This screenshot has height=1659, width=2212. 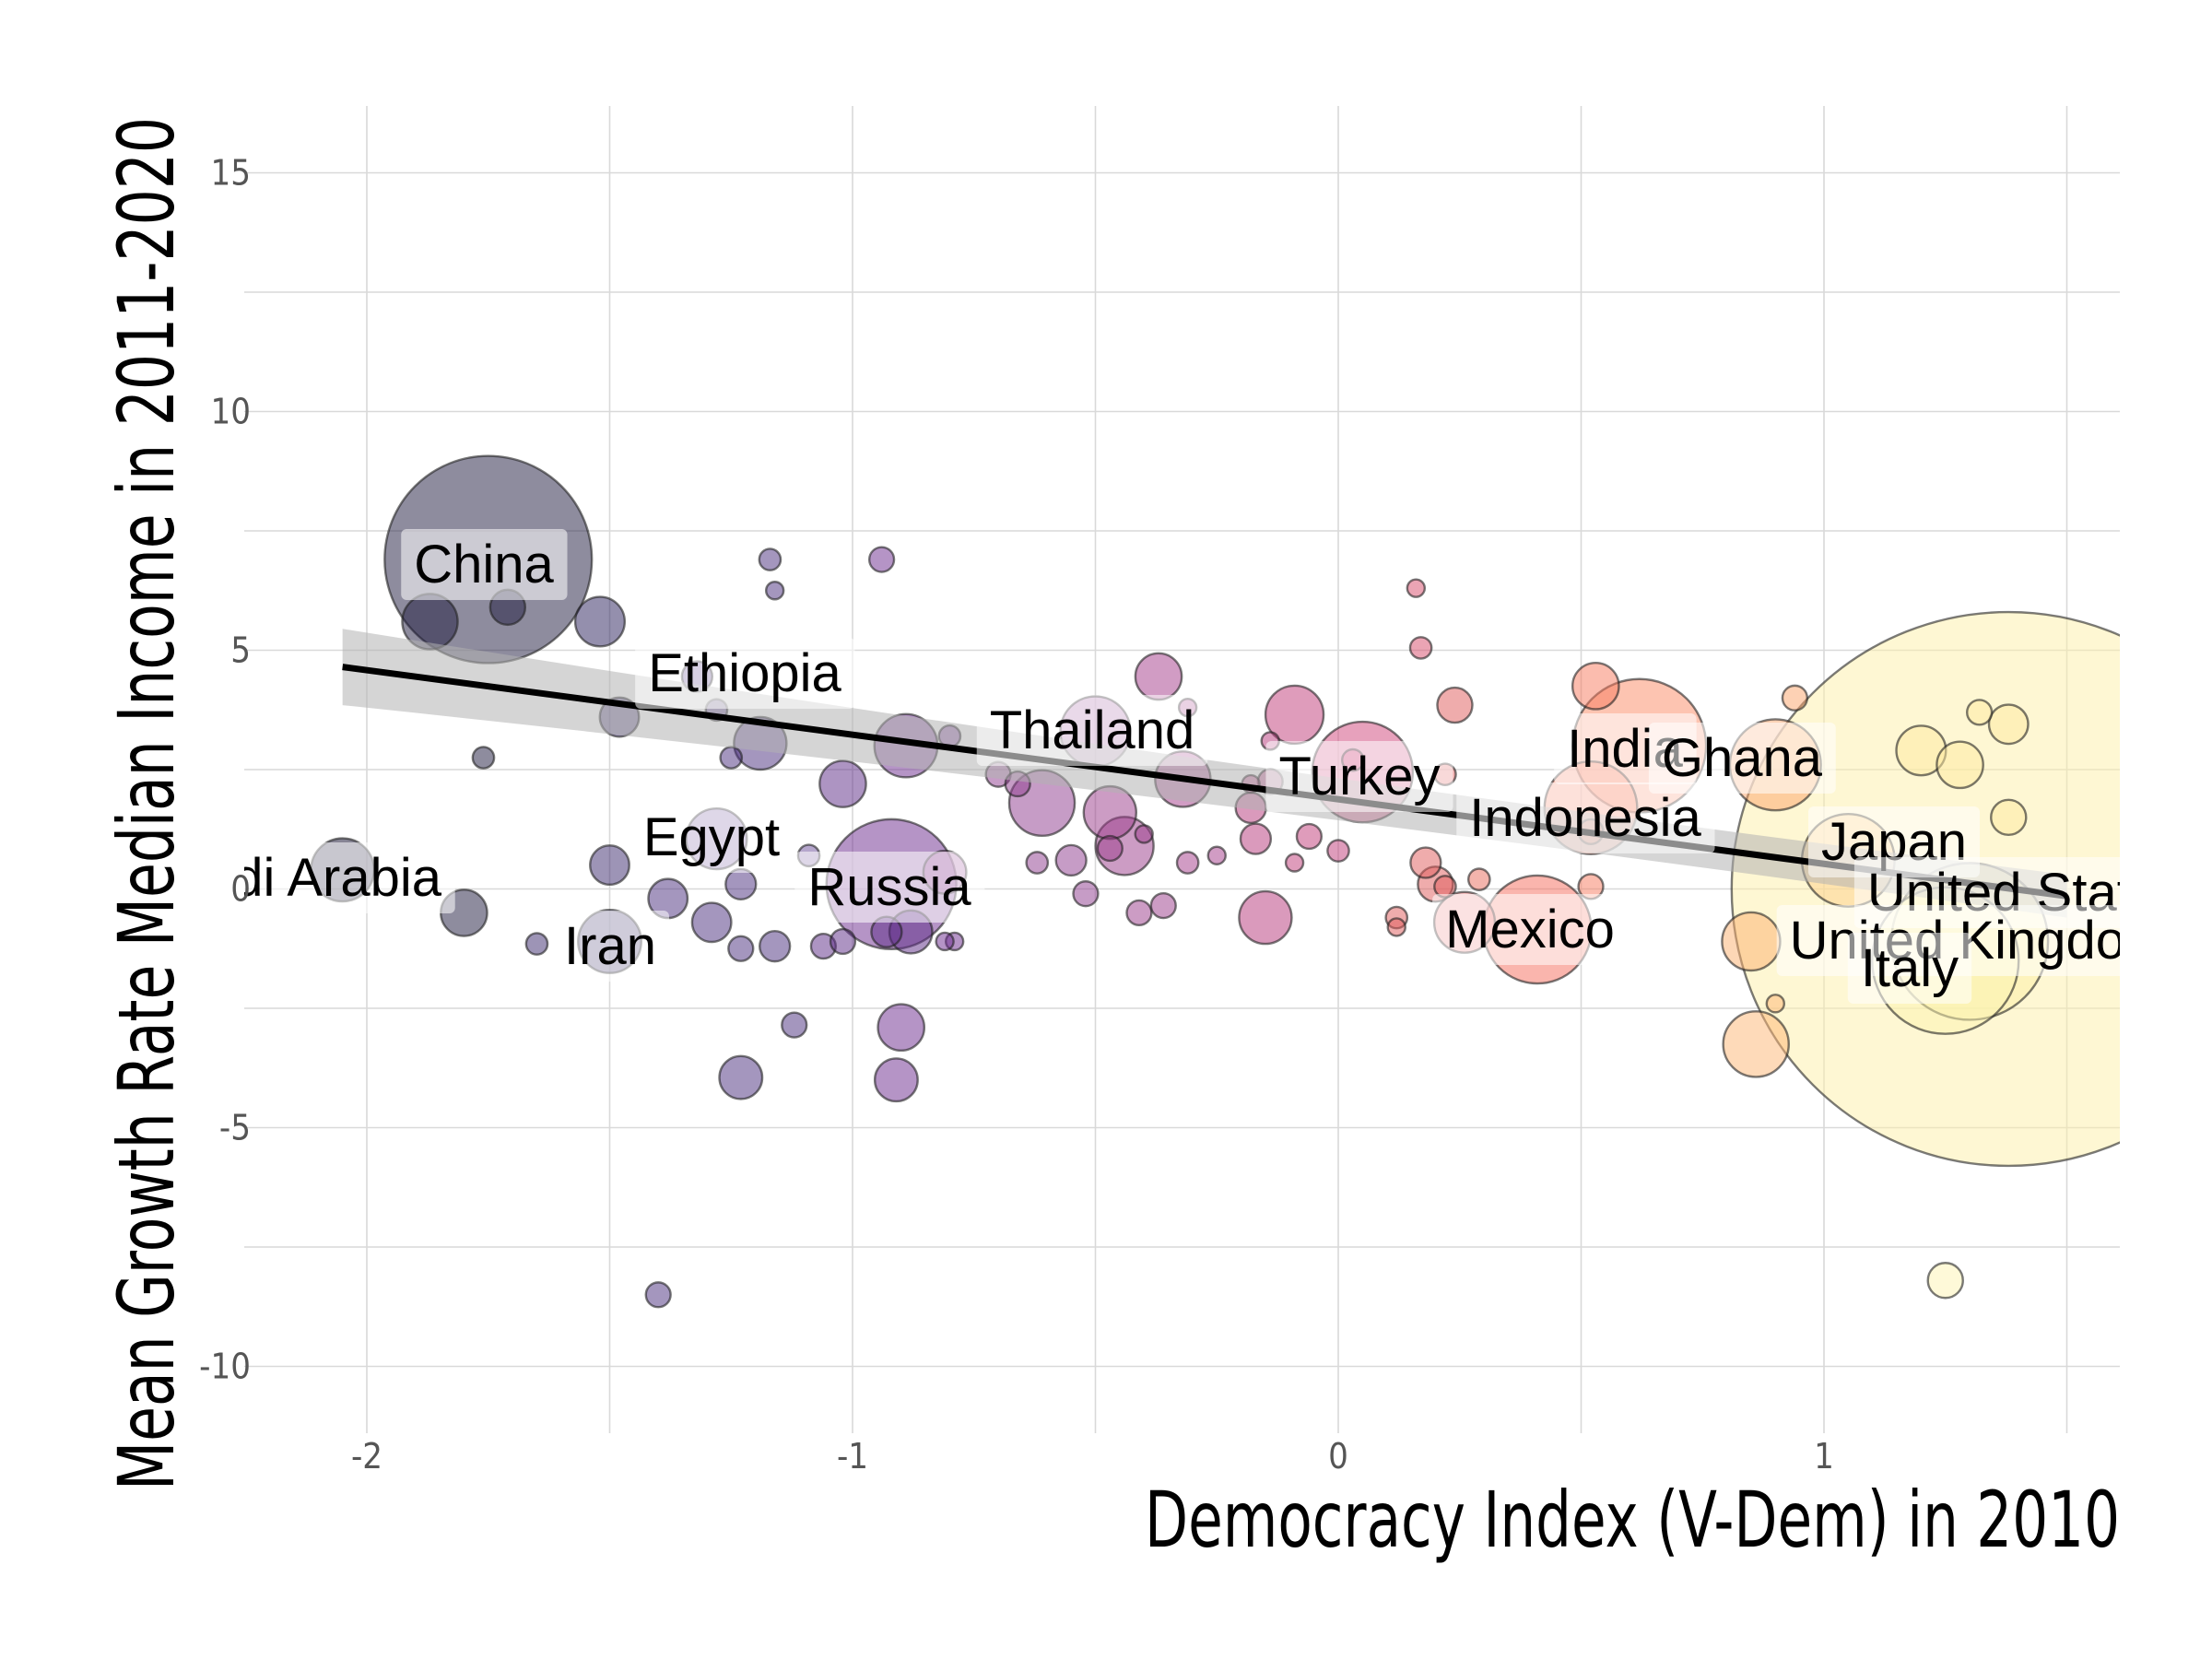 I want to click on point-label-indonesia: Indonesia, so click(x=1585, y=817).